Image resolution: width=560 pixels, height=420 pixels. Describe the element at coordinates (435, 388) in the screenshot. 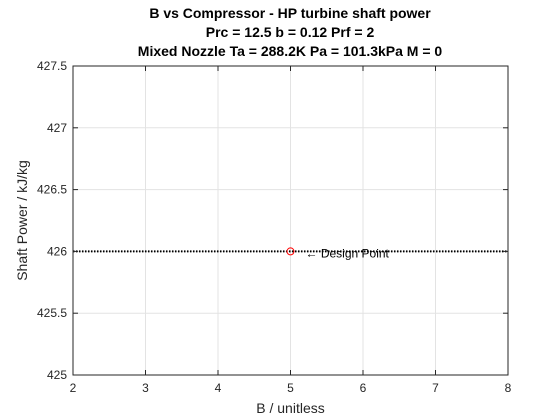

I see `x-tick-label: 7` at that location.